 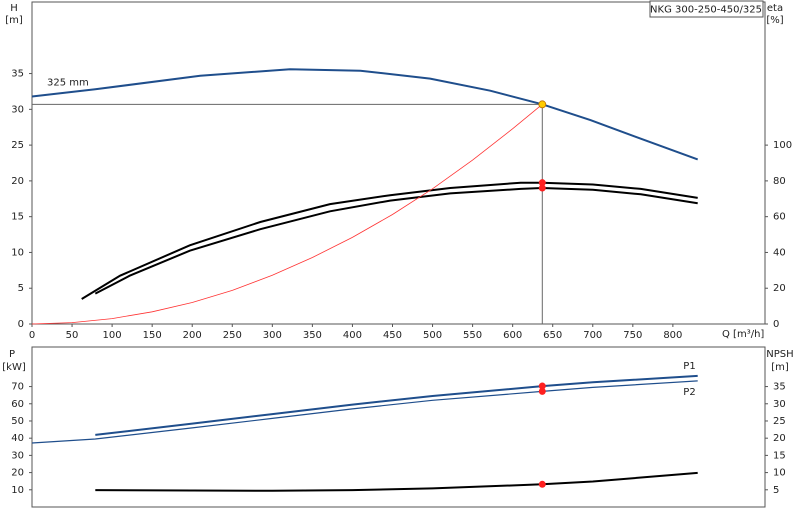 What do you see at coordinates (14, 8) in the screenshot?
I see `y-label: H` at bounding box center [14, 8].